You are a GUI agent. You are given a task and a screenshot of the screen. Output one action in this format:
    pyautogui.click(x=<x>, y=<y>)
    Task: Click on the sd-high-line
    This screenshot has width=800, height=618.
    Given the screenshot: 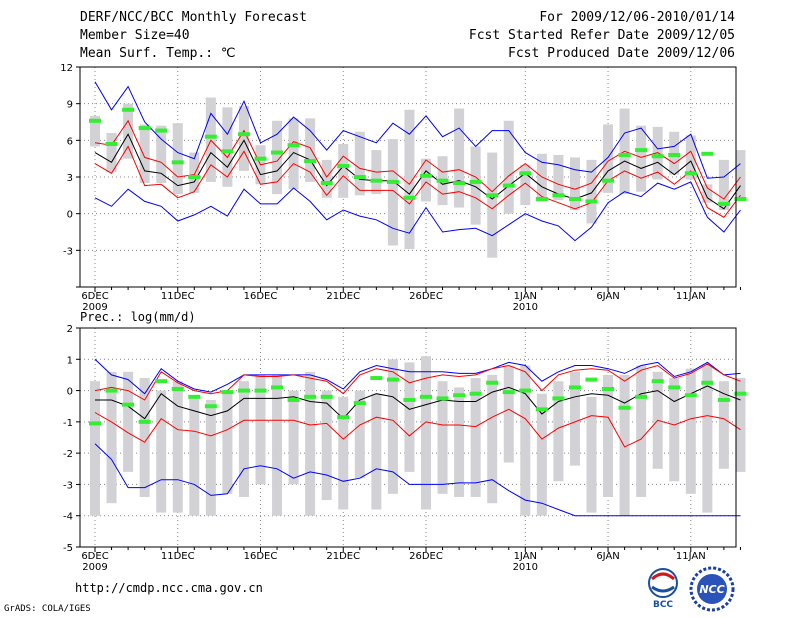 What is the action you would take?
    pyautogui.click(x=417, y=159)
    